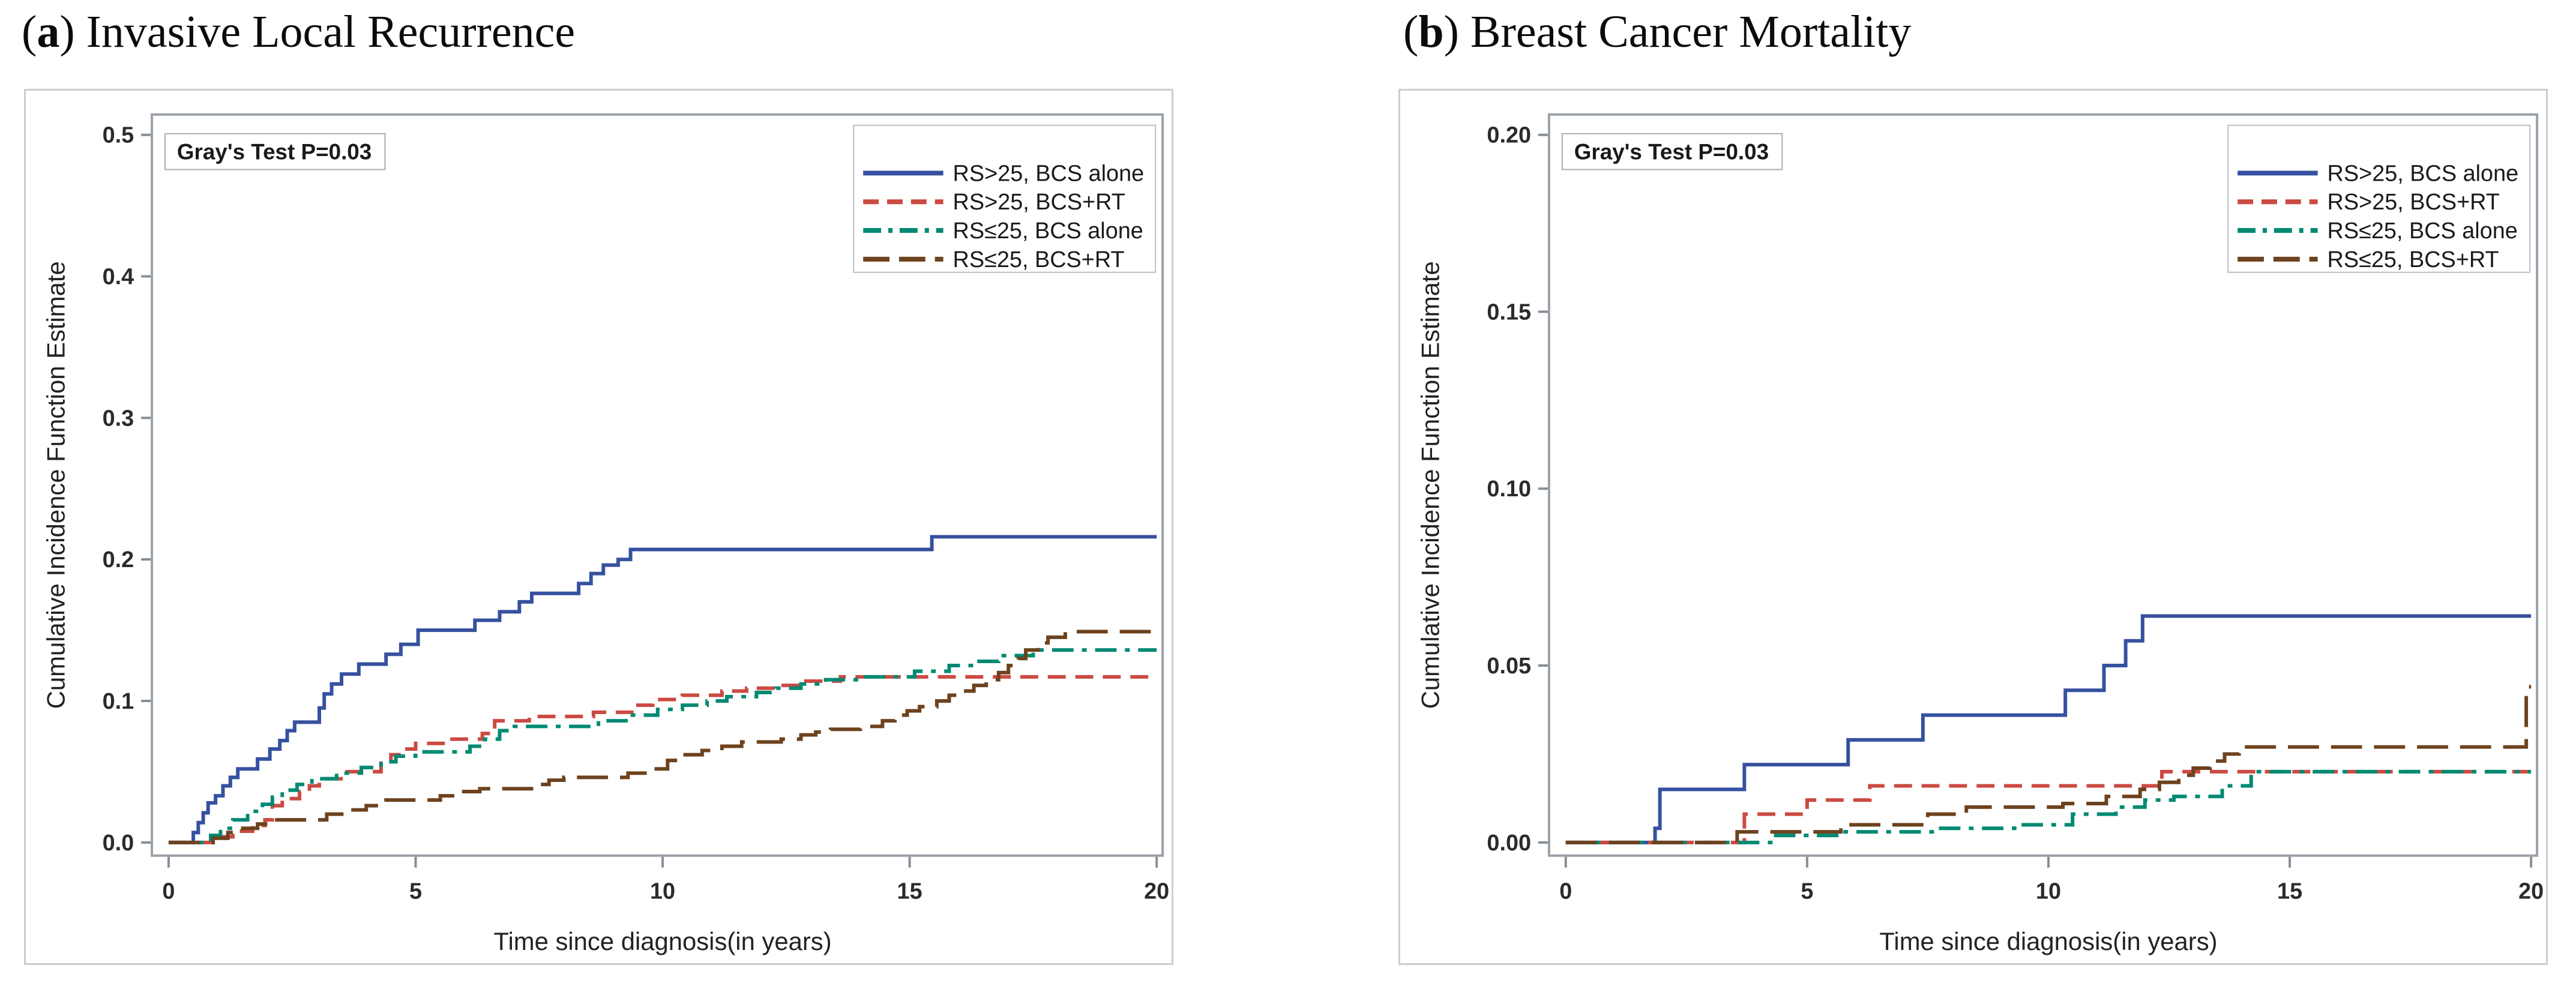 The image size is (2576, 995). Describe the element at coordinates (1509, 135) in the screenshot. I see `y-tick-label: 0.20` at that location.